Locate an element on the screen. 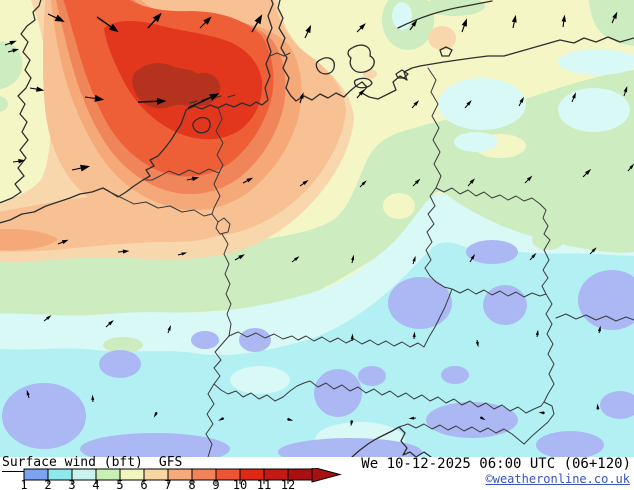 This screenshot has height=490, width=634. copyright-link: ©weatheronline.co.uk is located at coordinates (558, 479).